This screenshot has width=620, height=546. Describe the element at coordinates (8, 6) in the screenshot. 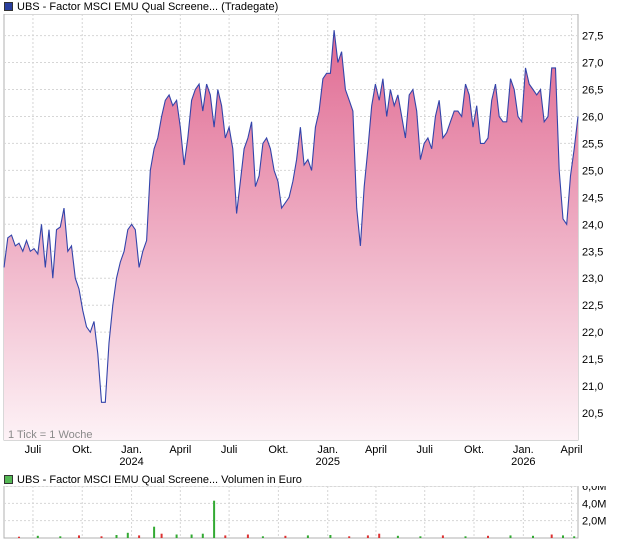

I see `price-legend-swatch` at that location.